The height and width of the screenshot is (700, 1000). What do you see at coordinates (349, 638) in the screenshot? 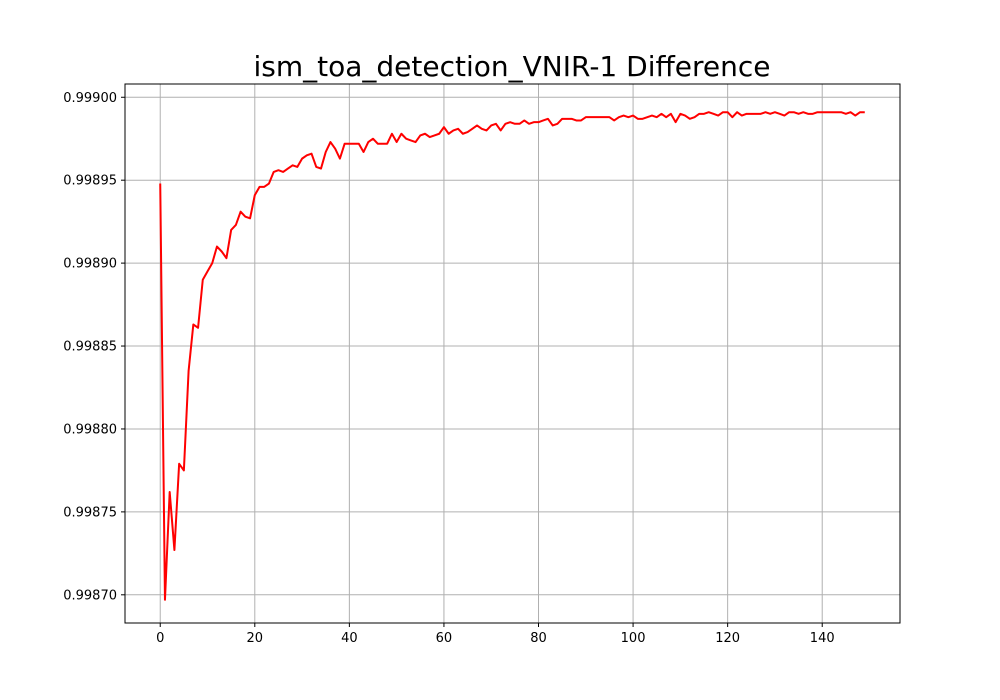
I see `x-tick-label: 40` at bounding box center [349, 638].